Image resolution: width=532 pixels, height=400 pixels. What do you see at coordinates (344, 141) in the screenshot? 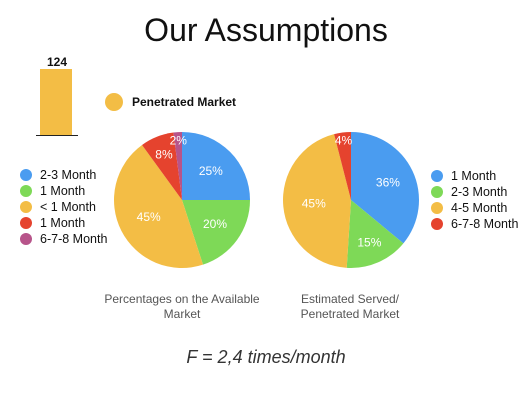
I see `pie-slice-label-3: 4%` at bounding box center [344, 141].